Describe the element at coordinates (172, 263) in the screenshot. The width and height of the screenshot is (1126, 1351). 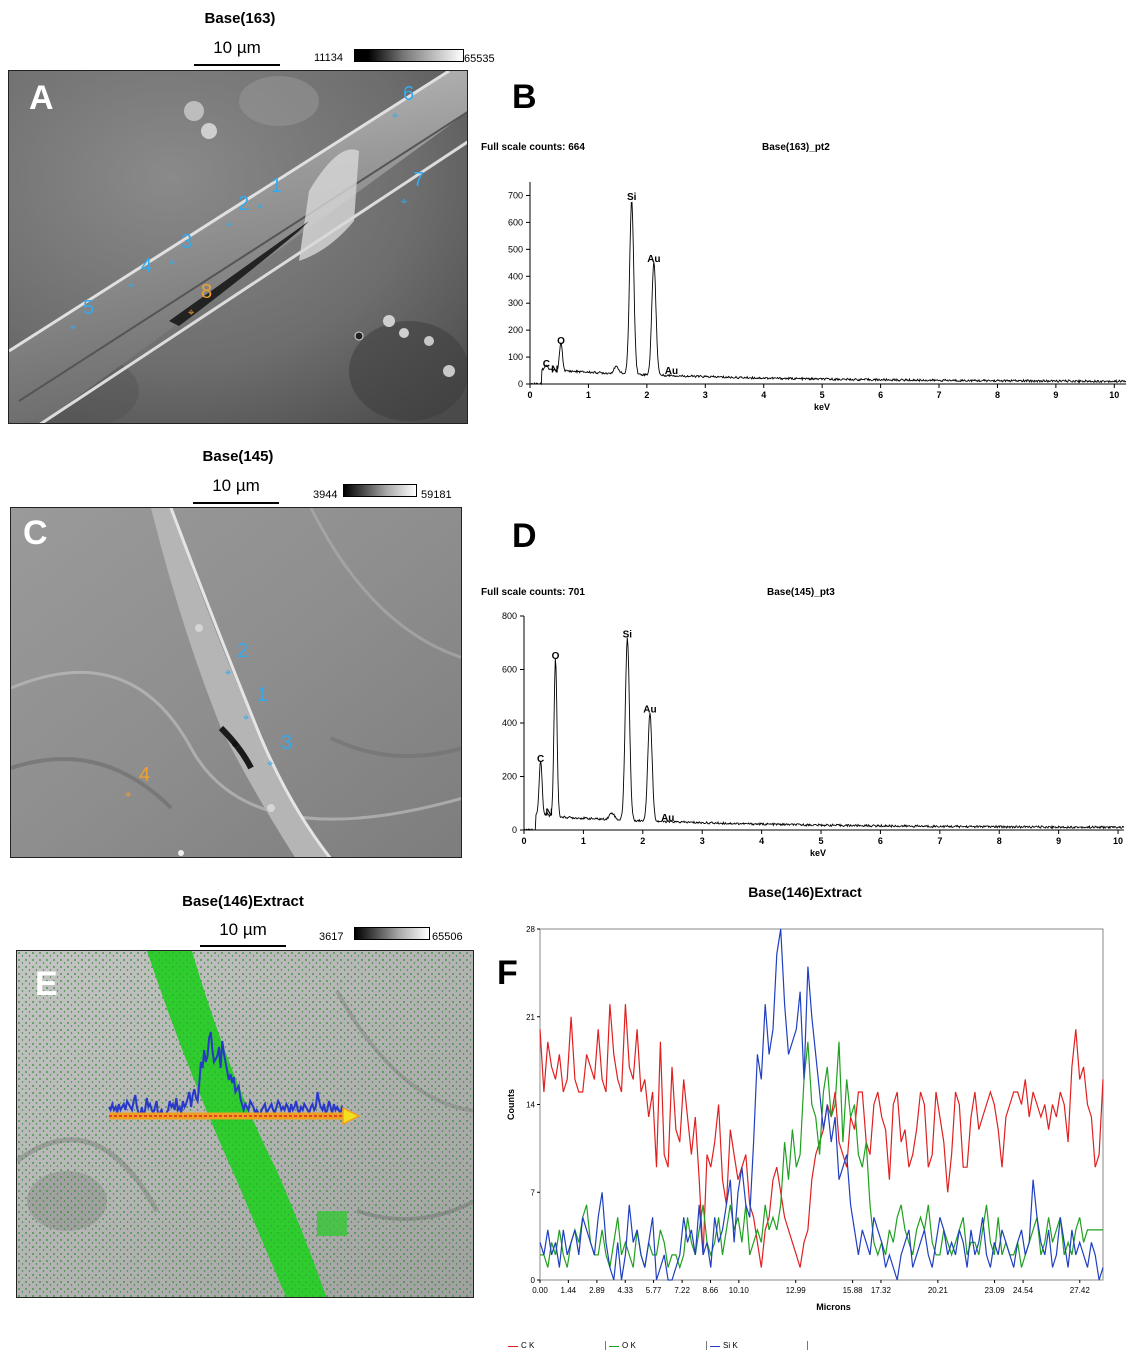
I see `marker-a-3: ⌖` at that location.